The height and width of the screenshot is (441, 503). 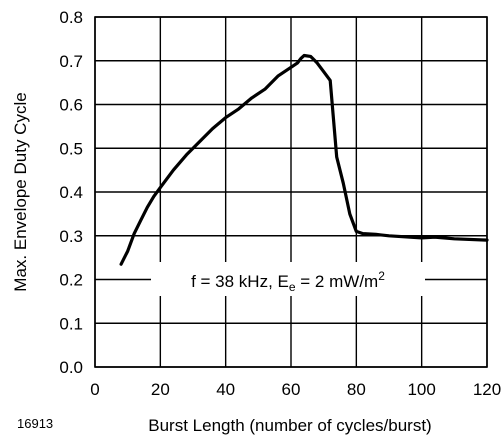 I want to click on x-tick-labels: 0 20 40 60 80 100 120, so click(x=295, y=389).